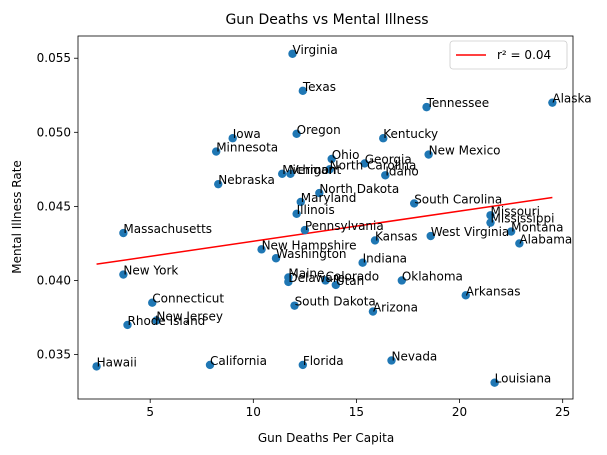  I want to click on point-label-indiana: Indiana, so click(385, 259).